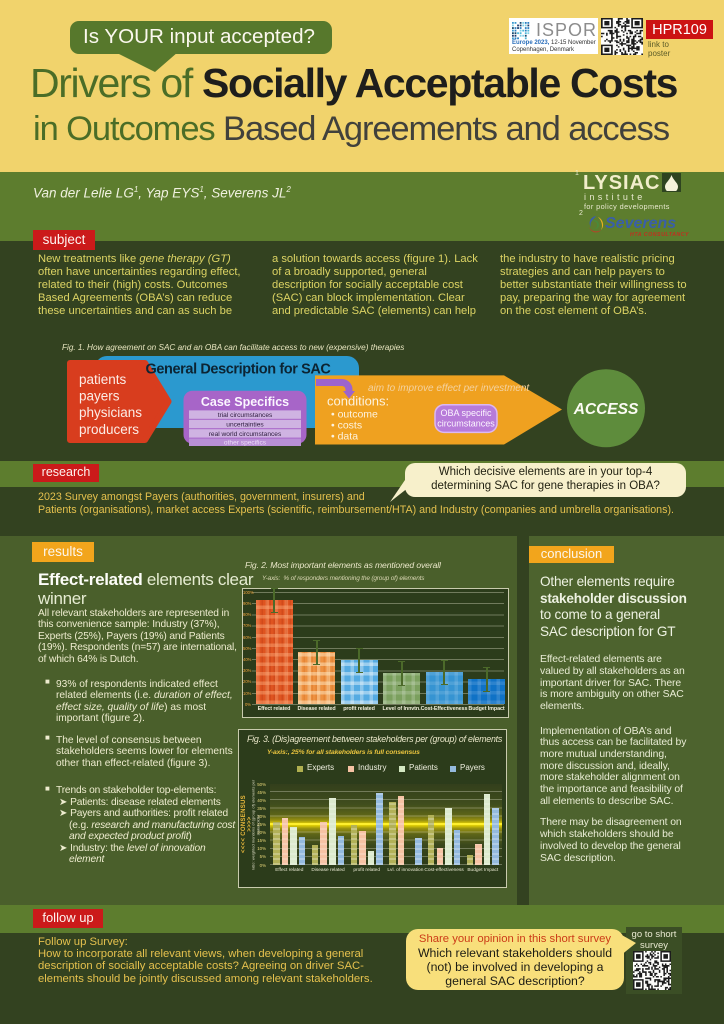  I want to click on svg-text: • outcome, so click(354, 415).